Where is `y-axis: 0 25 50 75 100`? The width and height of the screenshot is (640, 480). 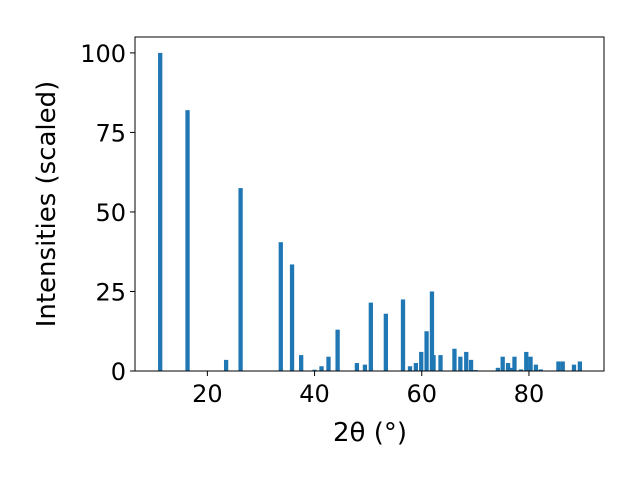
y-axis: 0 25 50 75 100 is located at coordinates (107, 213).